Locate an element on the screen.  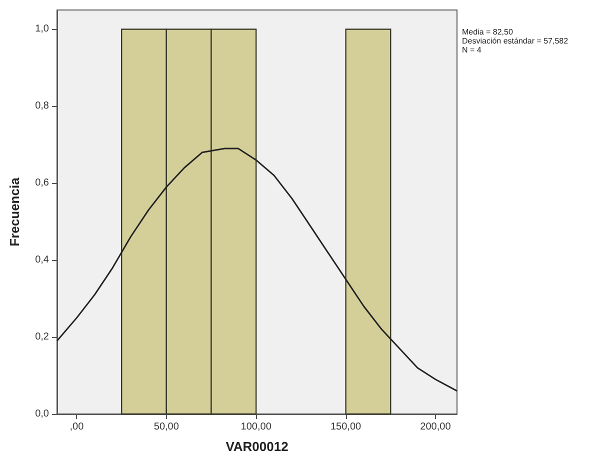
y-tick-label: 0,4 is located at coordinates (42, 260).